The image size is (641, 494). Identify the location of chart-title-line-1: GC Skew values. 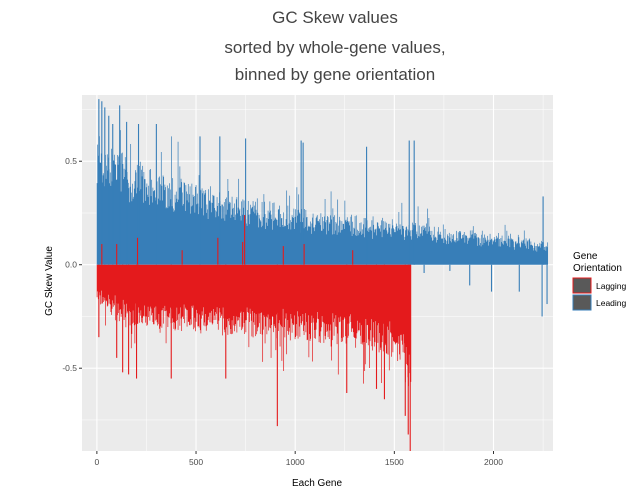
(335, 17).